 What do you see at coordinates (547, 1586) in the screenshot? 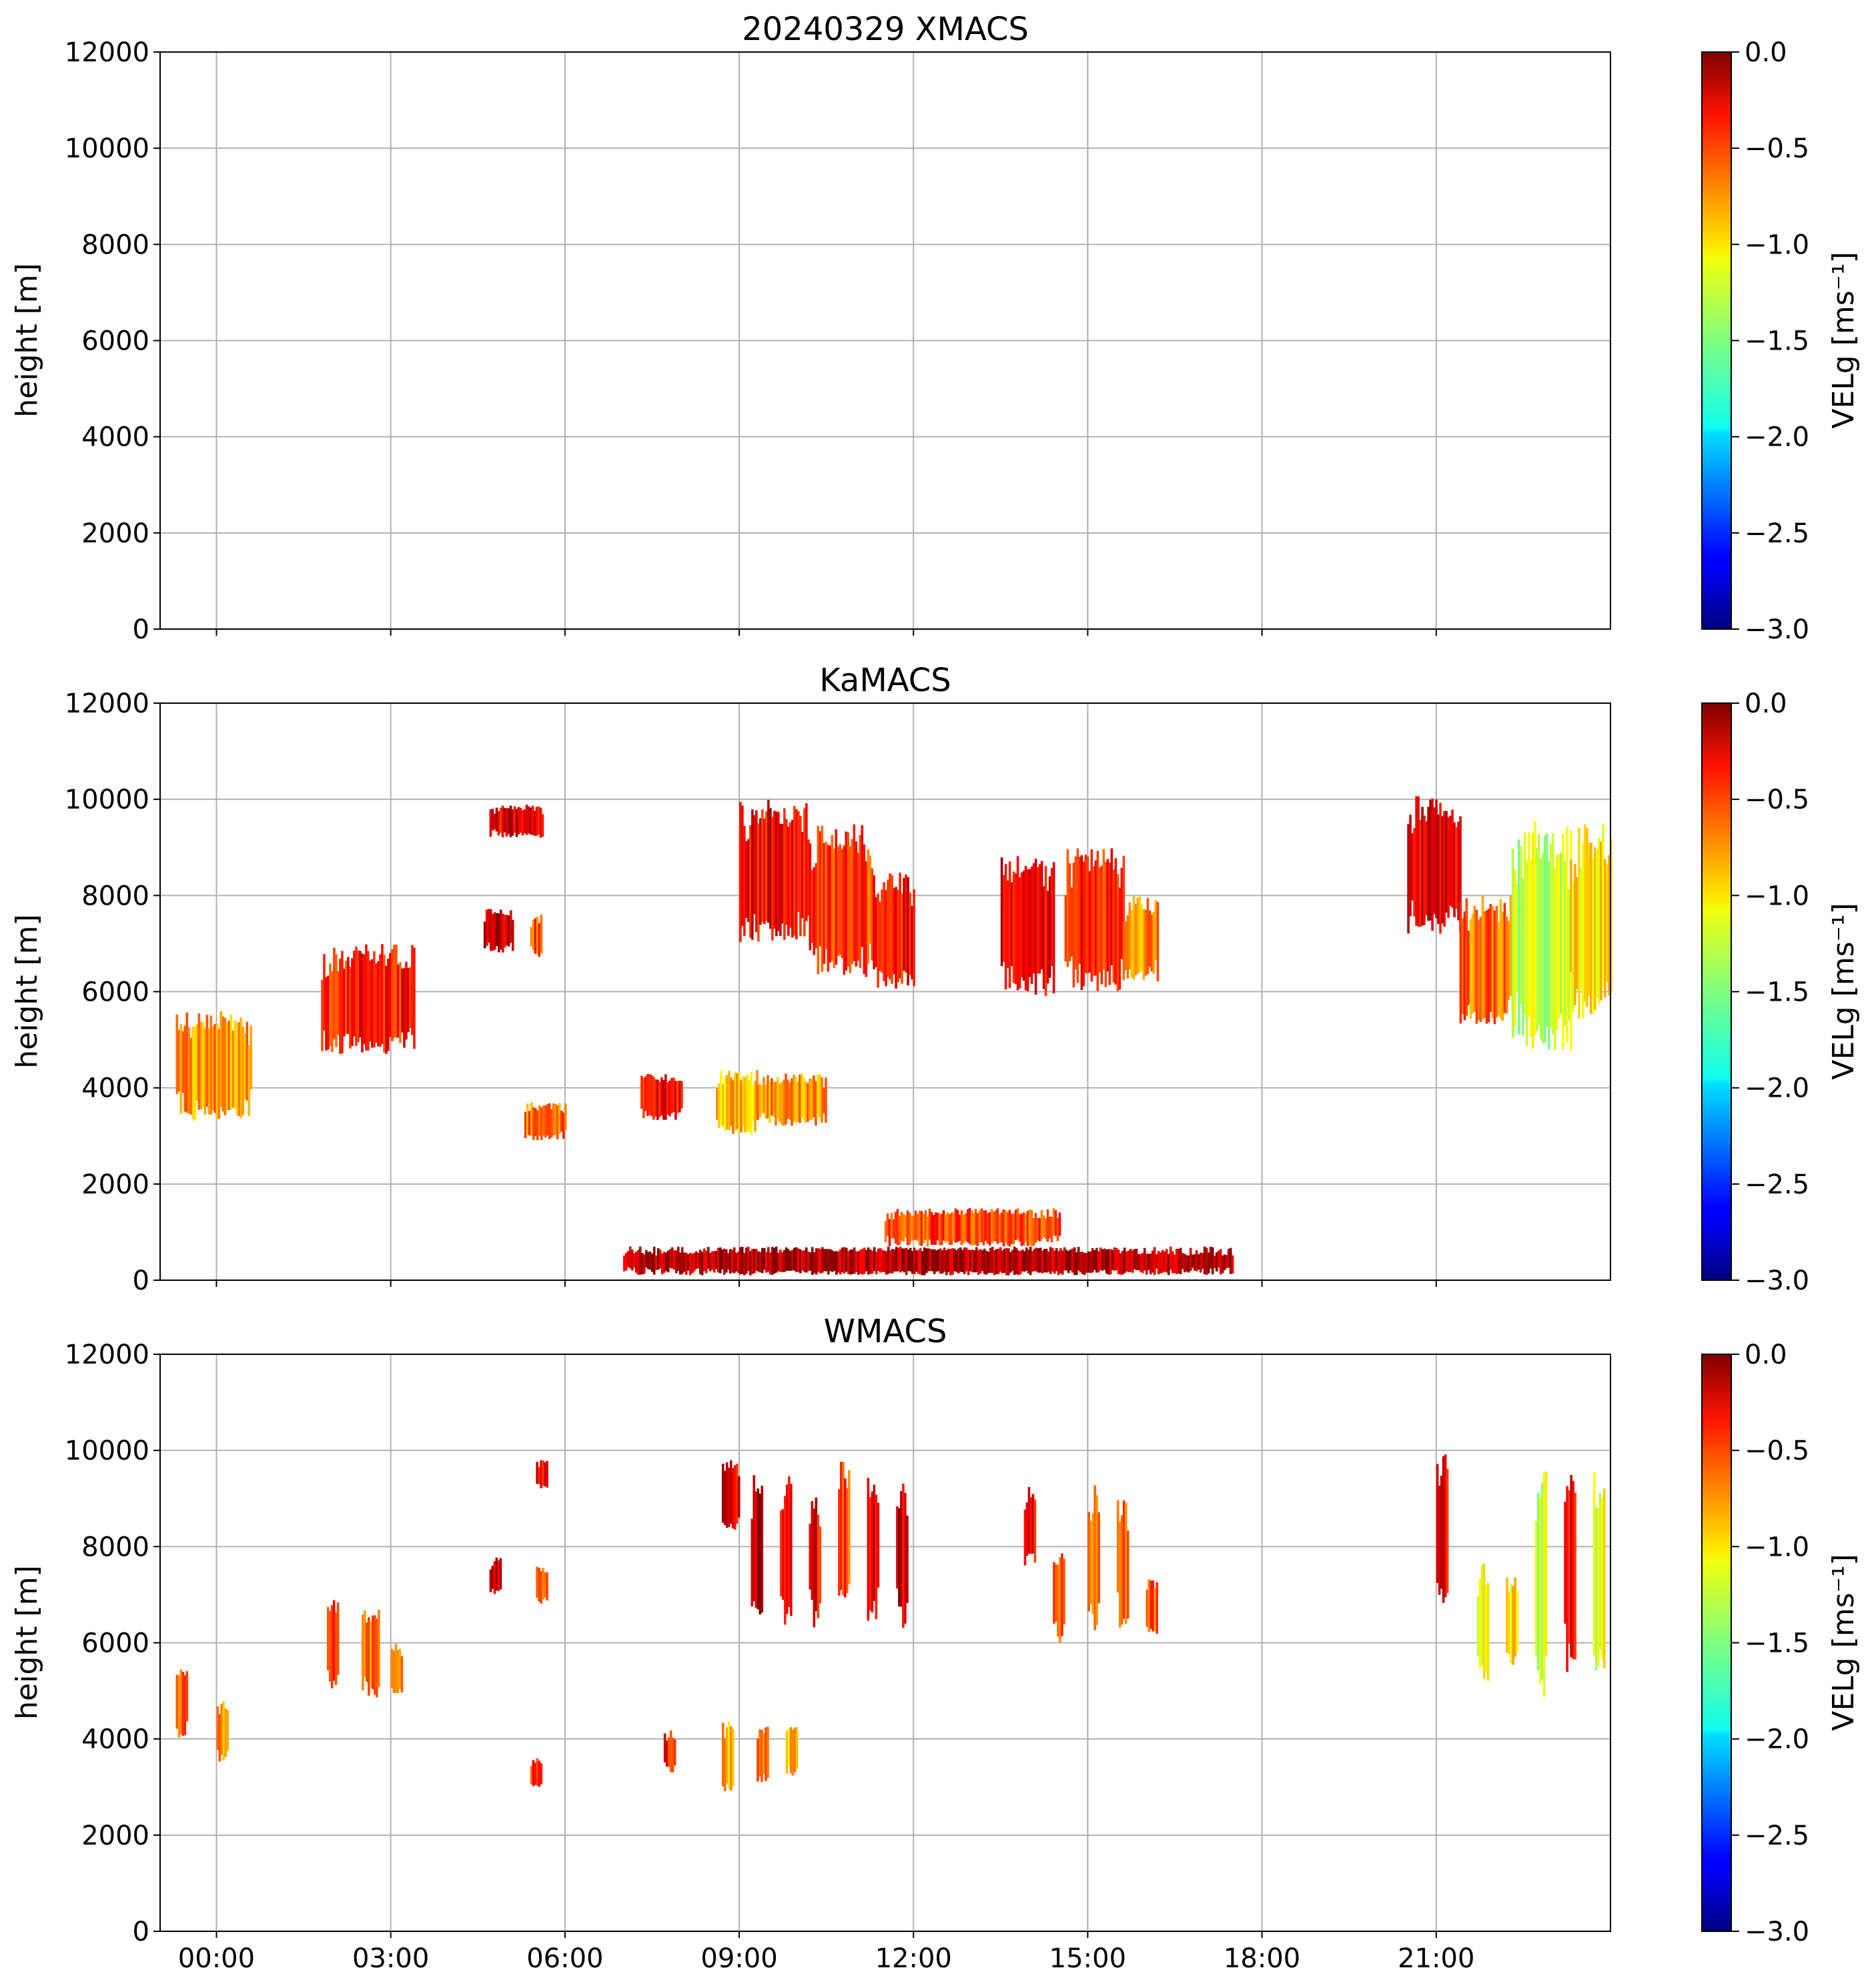
I see `wmacs-echo-7-column` at bounding box center [547, 1586].